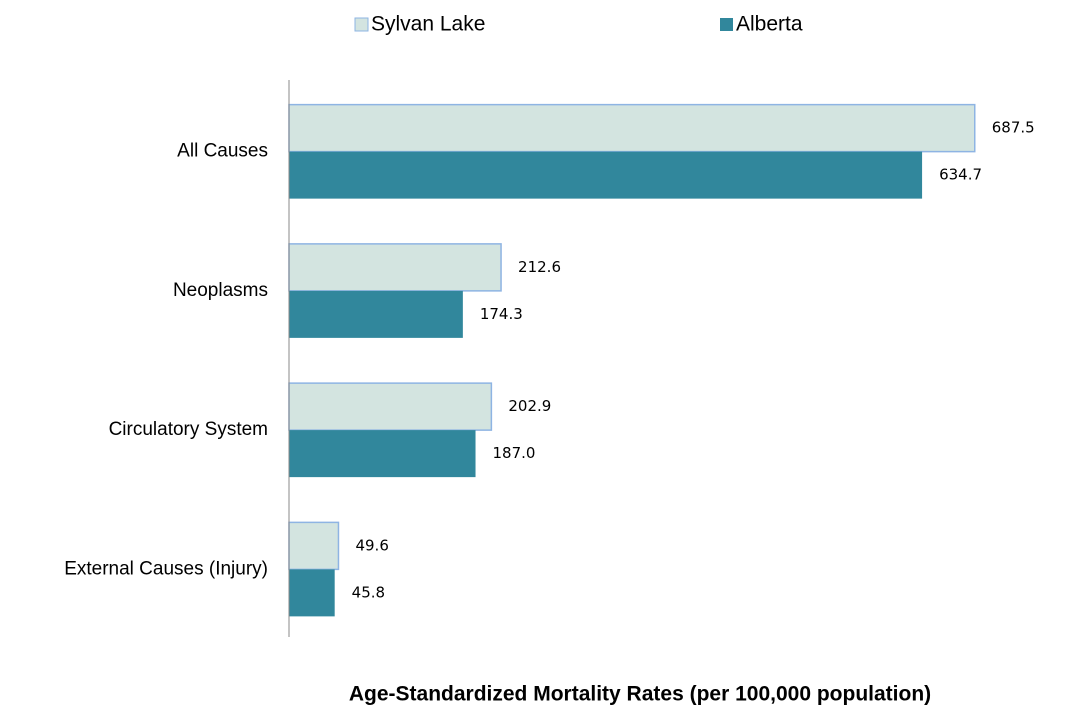 The image size is (1073, 707). What do you see at coordinates (188, 429) in the screenshot?
I see `y-tick-label: Circulatory System` at bounding box center [188, 429].